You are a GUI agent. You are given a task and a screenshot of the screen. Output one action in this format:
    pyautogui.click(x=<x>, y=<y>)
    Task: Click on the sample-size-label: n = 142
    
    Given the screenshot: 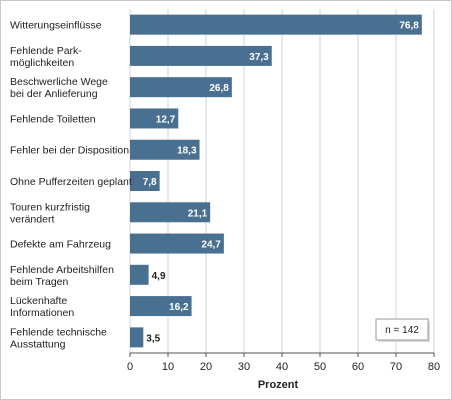 What is the action you would take?
    pyautogui.click(x=402, y=330)
    